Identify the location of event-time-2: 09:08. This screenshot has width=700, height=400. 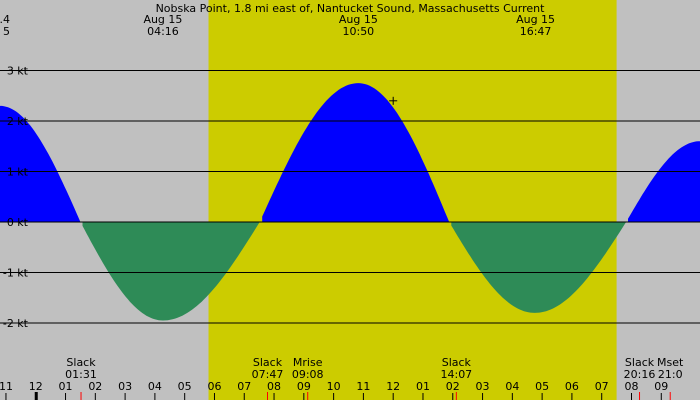
(308, 374).